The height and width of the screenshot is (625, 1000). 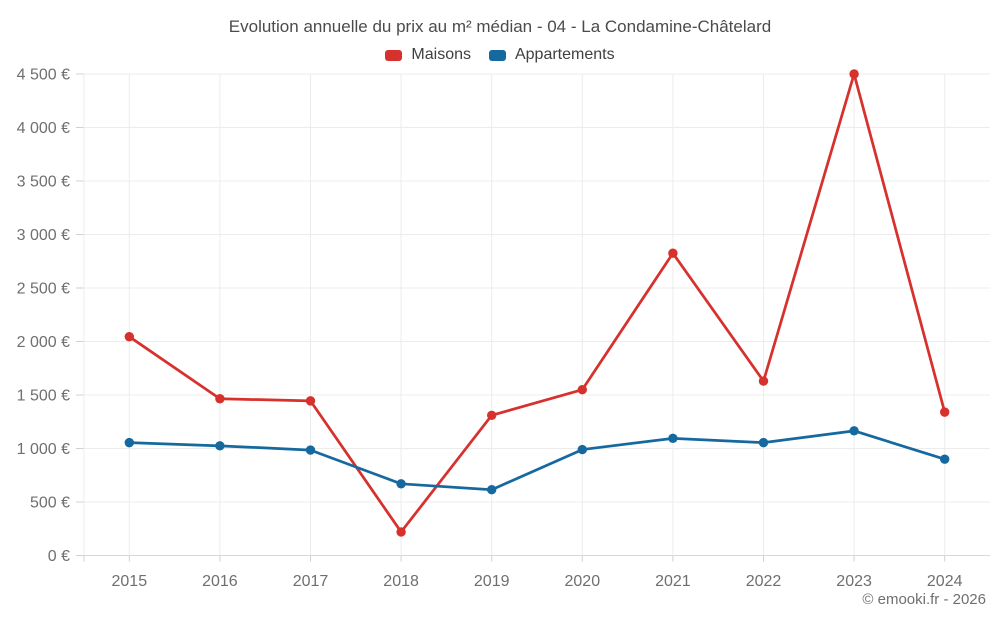 I want to click on x-tick-label: 2020, so click(x=583, y=581).